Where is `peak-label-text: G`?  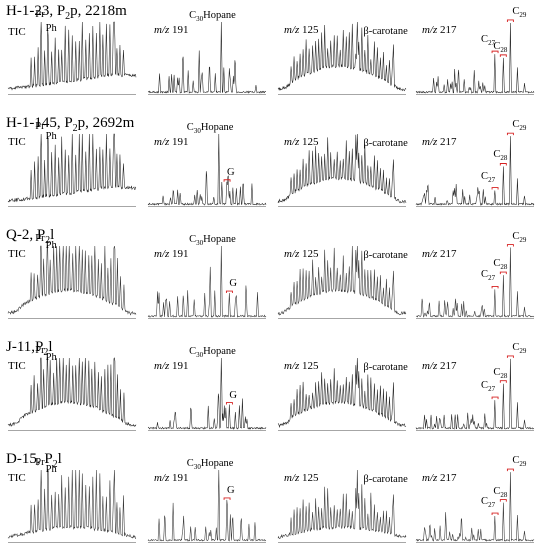
peak-label-text: G is located at coordinates (233, 284).